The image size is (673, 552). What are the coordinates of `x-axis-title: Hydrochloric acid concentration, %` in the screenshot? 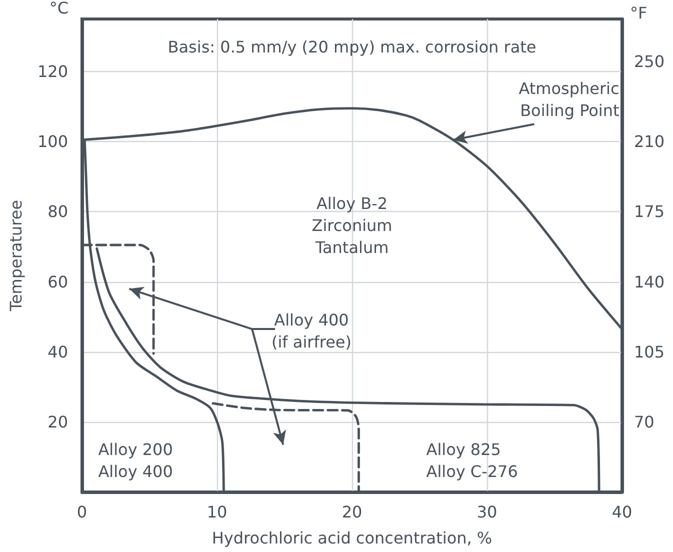 It's located at (352, 538).